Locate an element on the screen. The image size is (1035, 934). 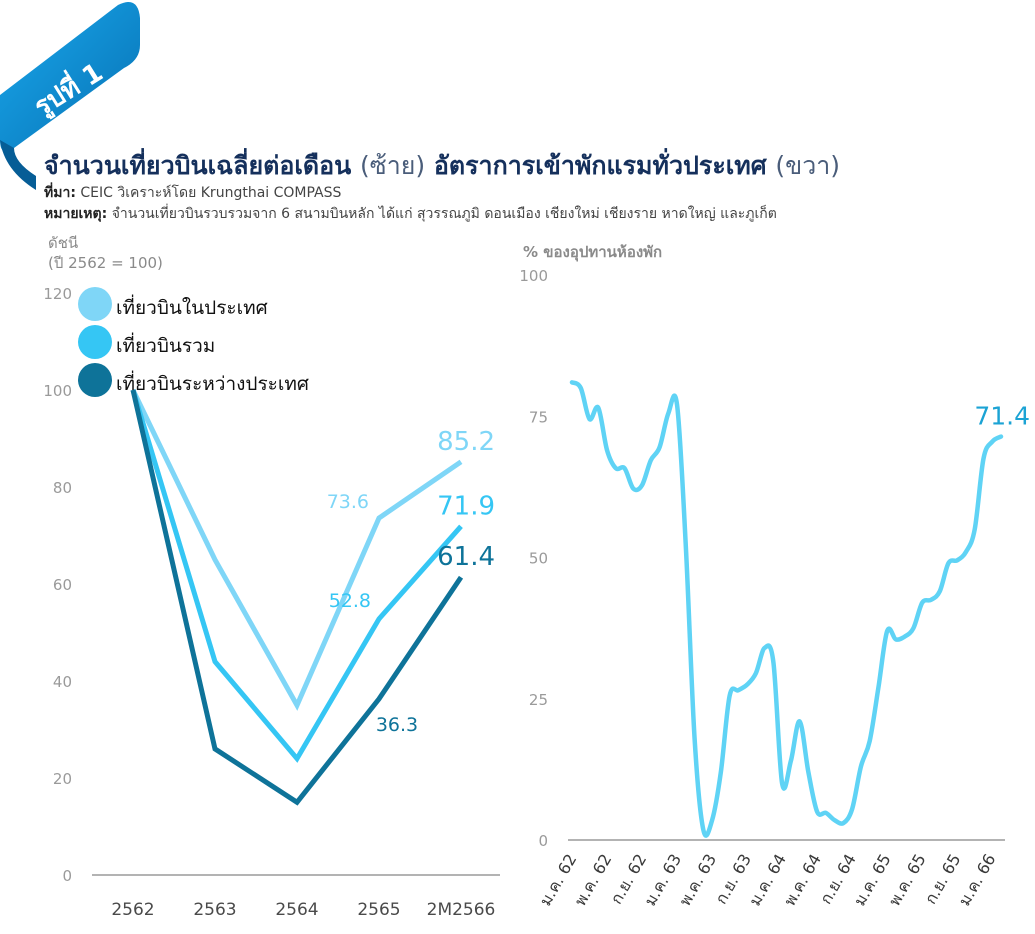
left-ytick-label: 20 is located at coordinates (62, 779).